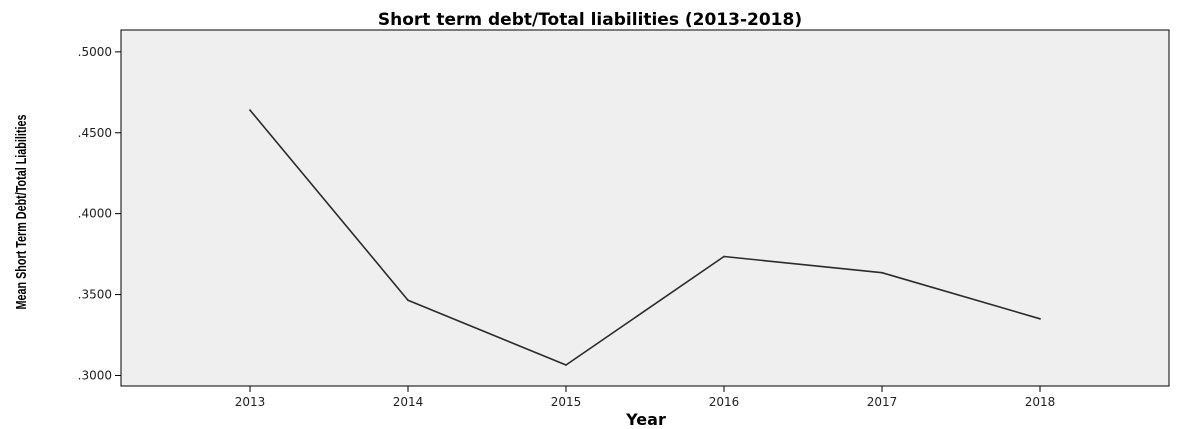  Describe the element at coordinates (645, 419) in the screenshot. I see `x-axis-label: Year` at that location.